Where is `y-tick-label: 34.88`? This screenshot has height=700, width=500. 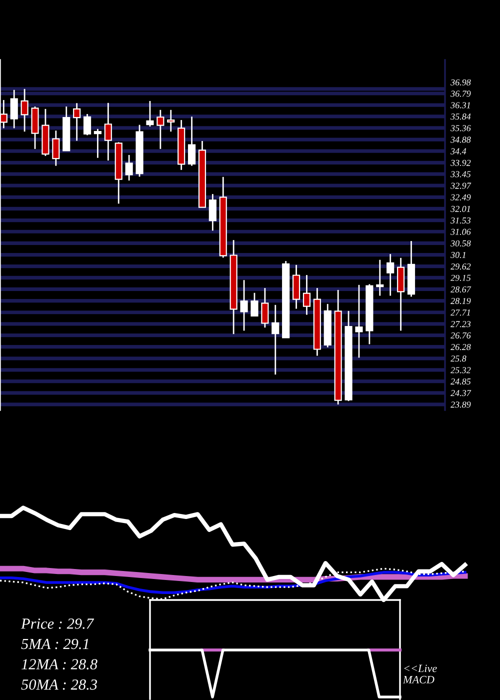
y-tick-label: 34.88 is located at coordinates (460, 139).